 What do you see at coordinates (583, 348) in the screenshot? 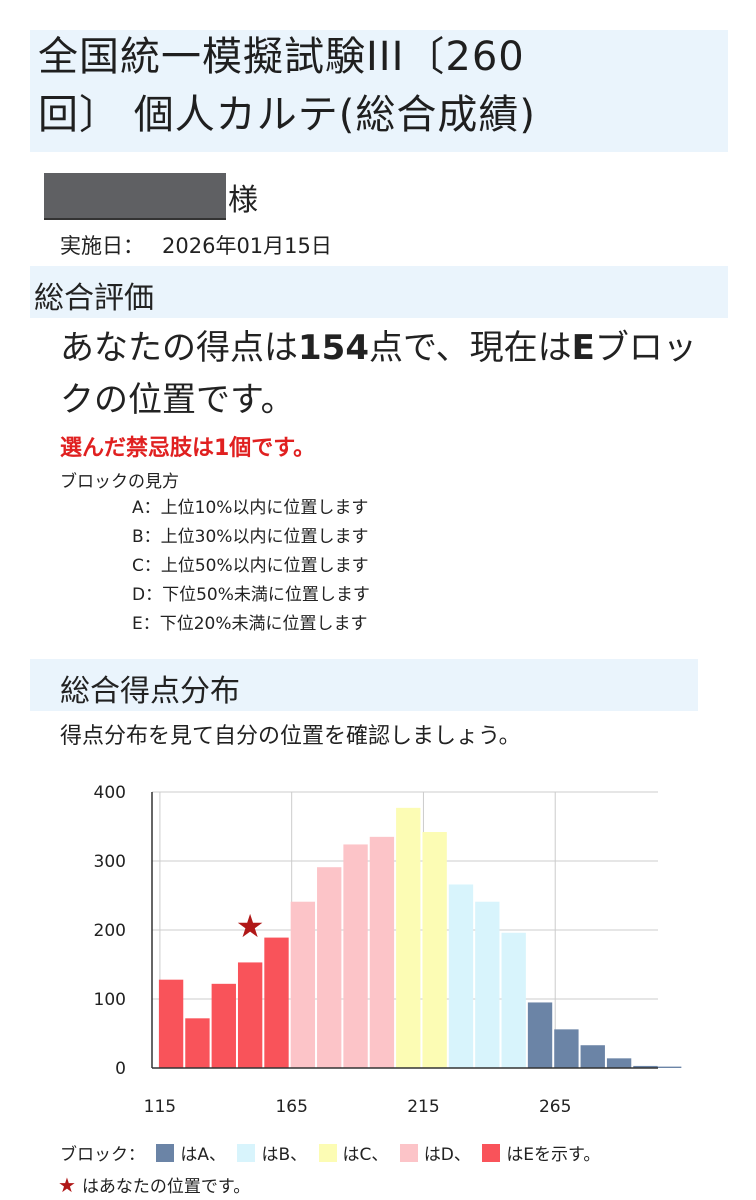
I see `block-value: E` at bounding box center [583, 348].